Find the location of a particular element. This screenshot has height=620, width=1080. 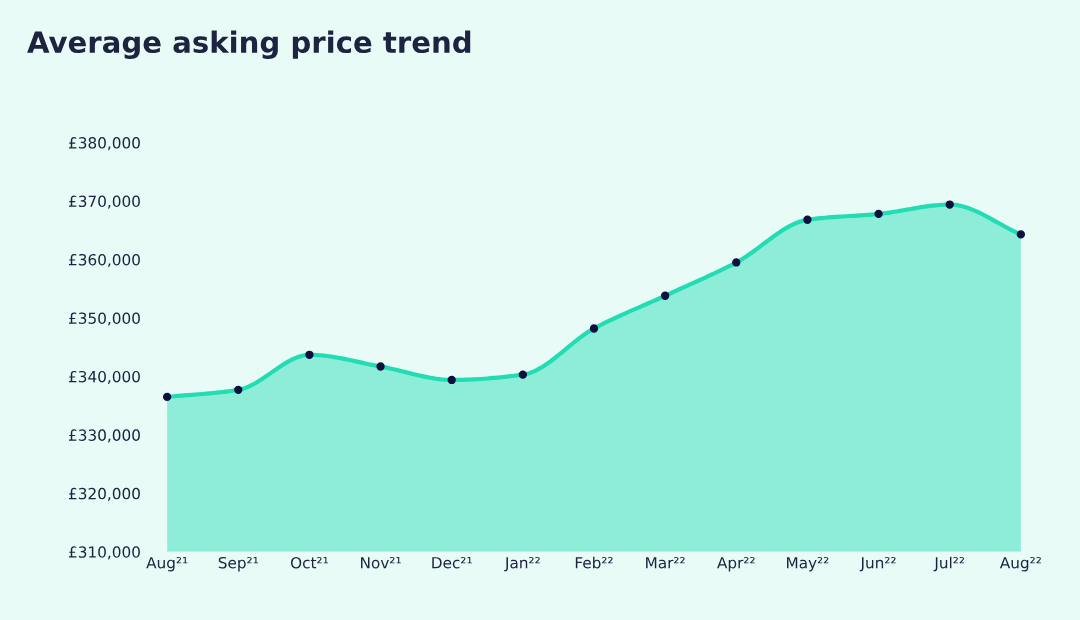

y-tick-label: £340,000 is located at coordinates (104, 377).